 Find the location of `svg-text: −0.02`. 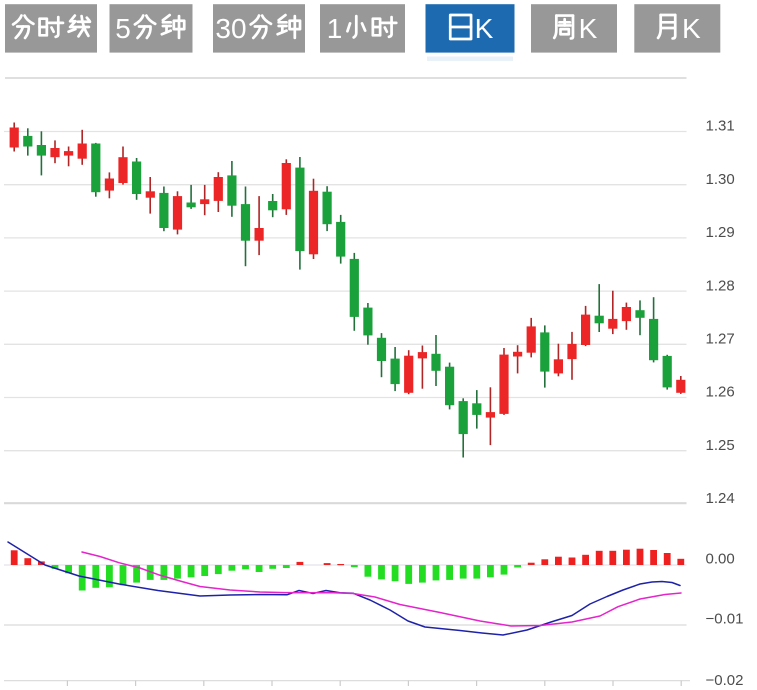

svg-text: −0.02 is located at coordinates (725, 680).